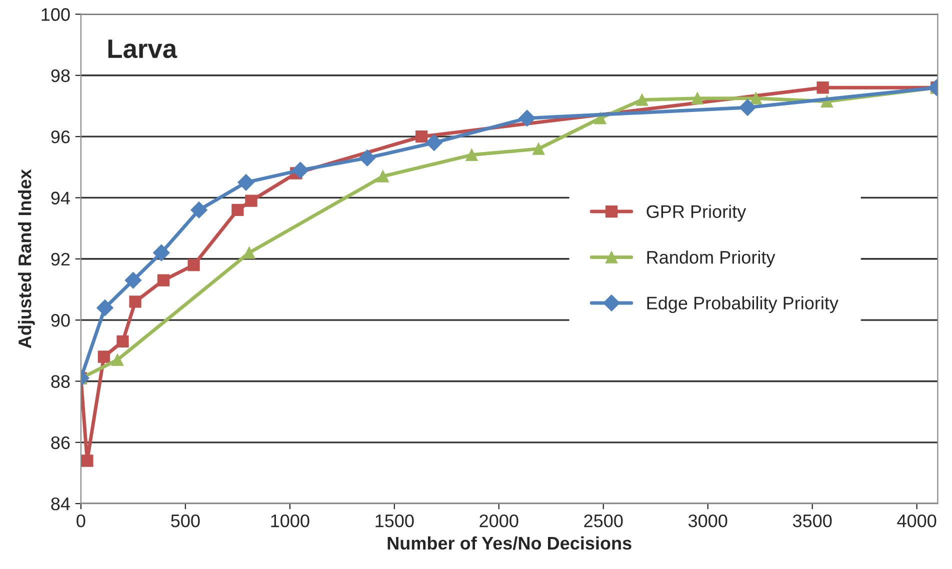 The height and width of the screenshot is (569, 952). Describe the element at coordinates (395, 521) in the screenshot. I see `x-tick-label: 1500` at that location.